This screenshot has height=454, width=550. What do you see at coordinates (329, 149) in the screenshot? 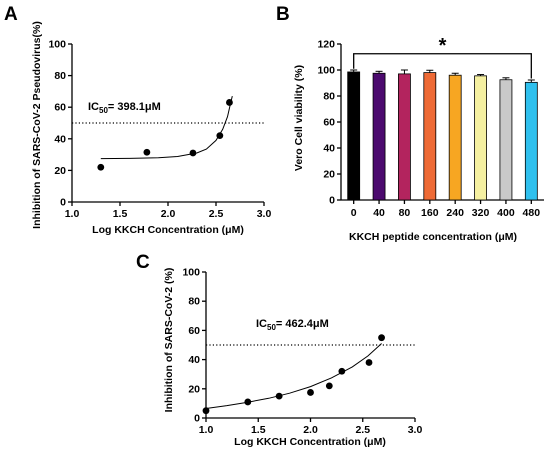
I see `panel-b-y-tick-label: 40` at bounding box center [329, 149].